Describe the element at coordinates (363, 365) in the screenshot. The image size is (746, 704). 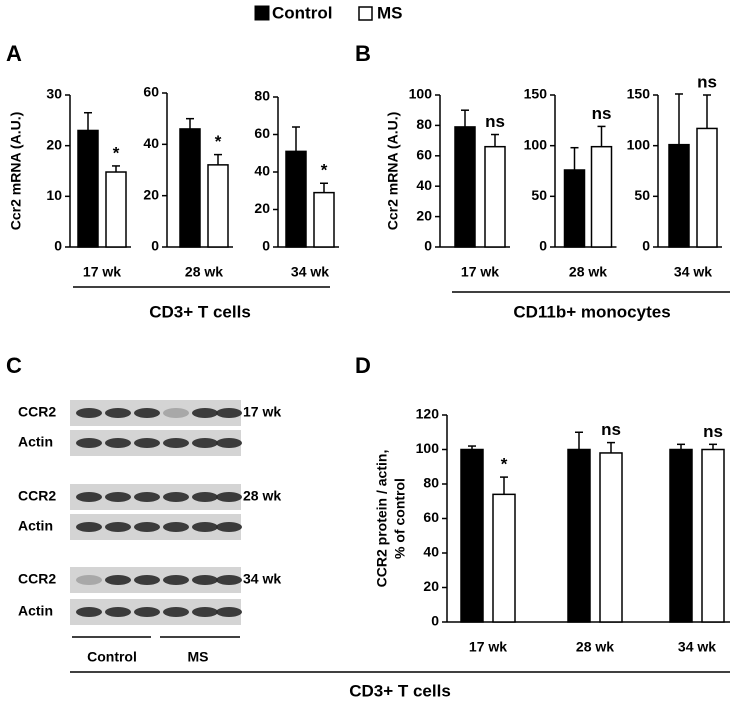
I see `panel-label: D` at that location.